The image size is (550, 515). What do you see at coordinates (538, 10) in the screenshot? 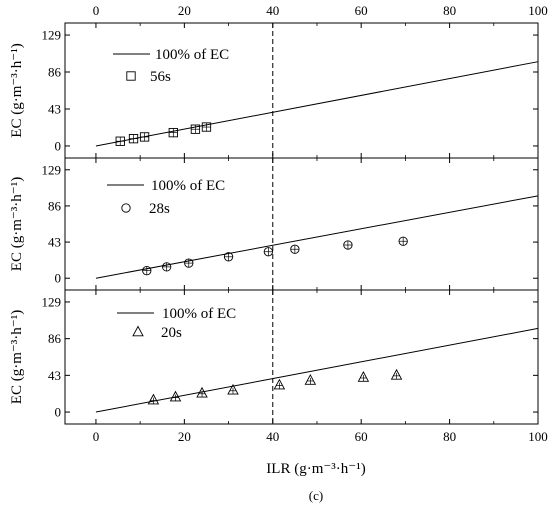
I see `top-x-tick-label: 100` at bounding box center [538, 10].